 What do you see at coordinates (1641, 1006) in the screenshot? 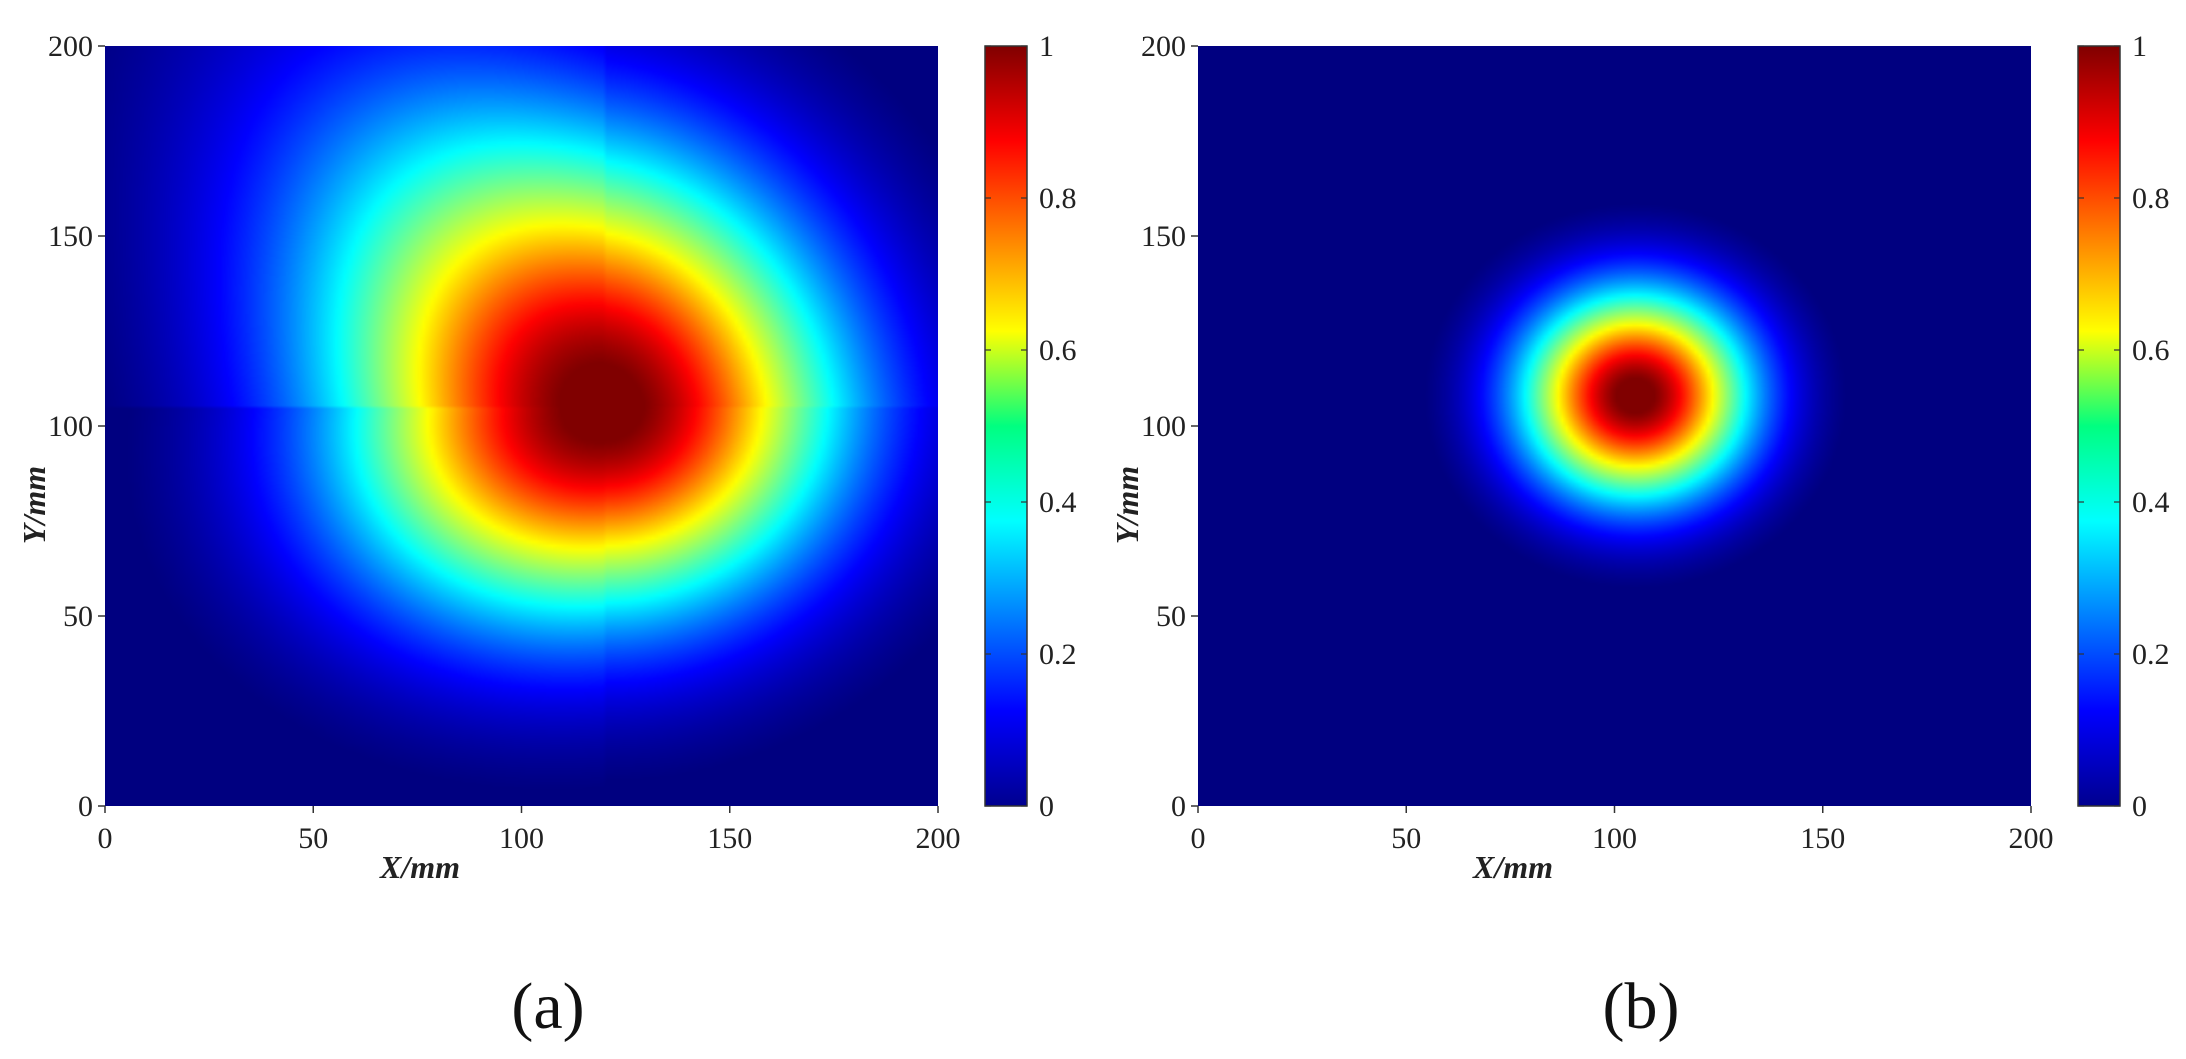
I see `panel-label: (b)` at bounding box center [1641, 1006].